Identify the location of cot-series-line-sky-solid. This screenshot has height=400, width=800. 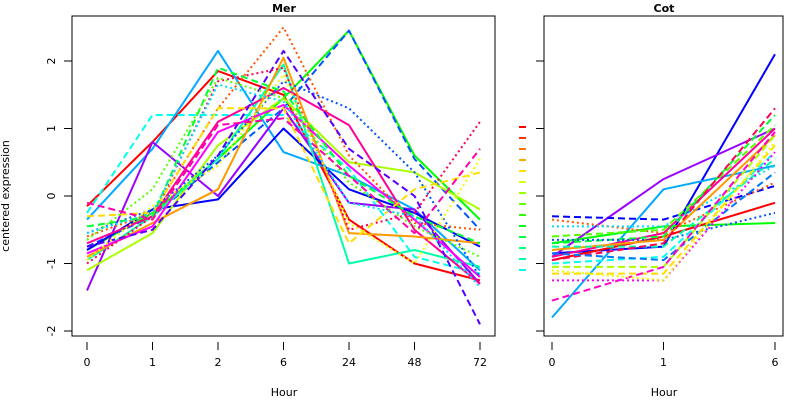
(663, 241).